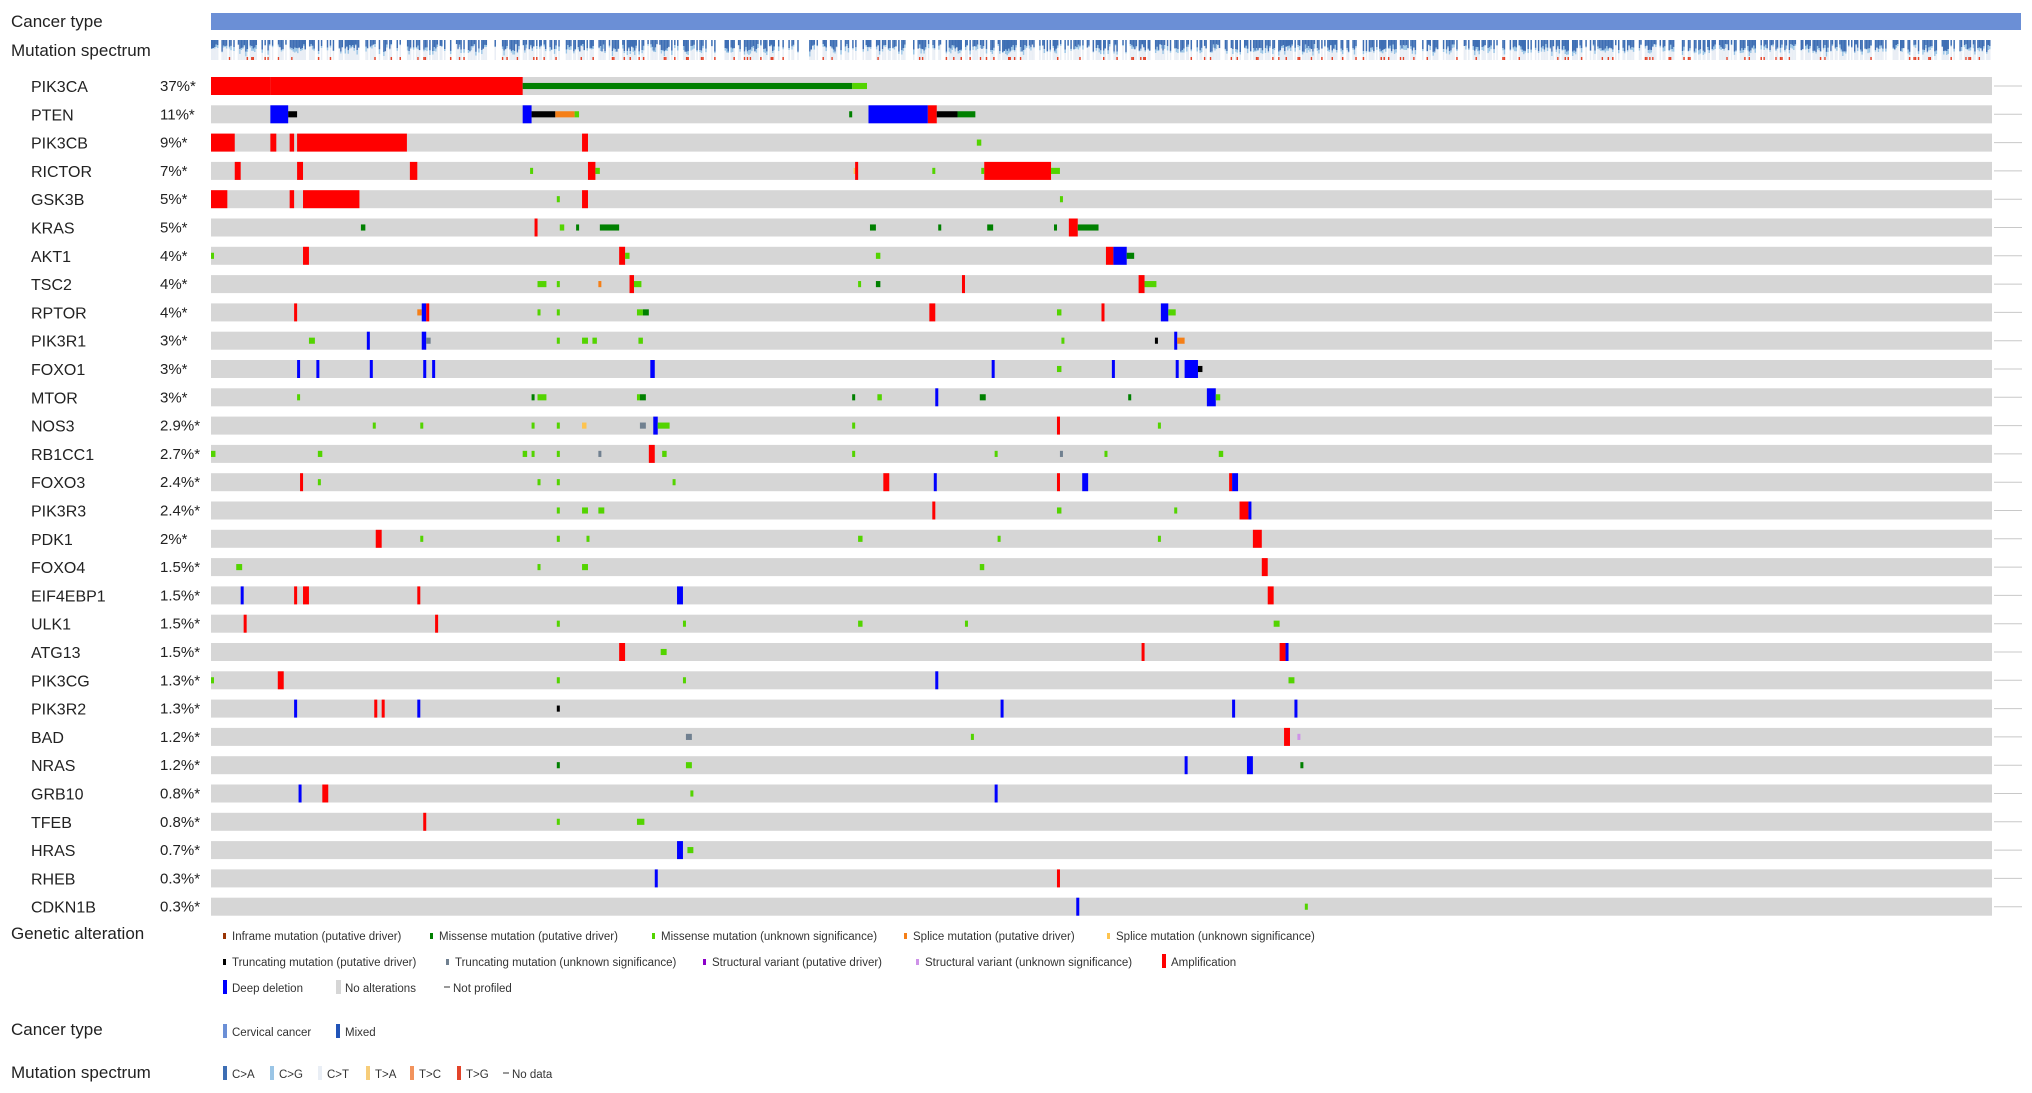 The height and width of the screenshot is (1093, 2032). I want to click on legend-item: T>A, so click(381, 1073).